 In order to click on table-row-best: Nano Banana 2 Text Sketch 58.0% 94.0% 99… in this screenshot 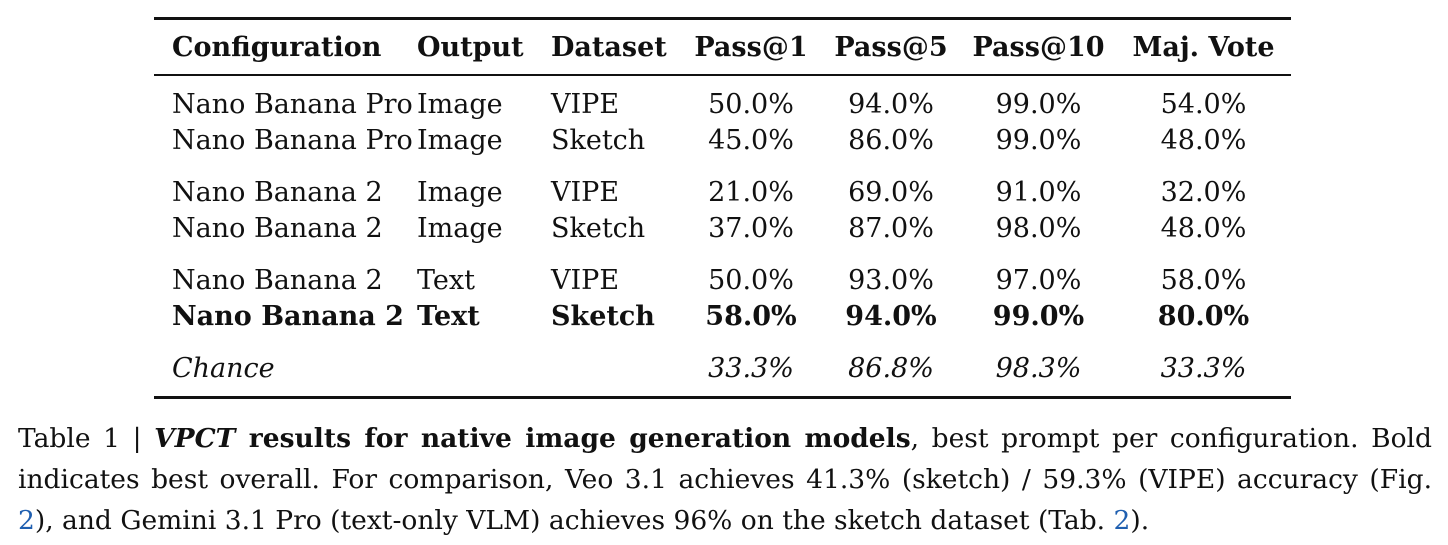, I will do `click(722, 316)`.